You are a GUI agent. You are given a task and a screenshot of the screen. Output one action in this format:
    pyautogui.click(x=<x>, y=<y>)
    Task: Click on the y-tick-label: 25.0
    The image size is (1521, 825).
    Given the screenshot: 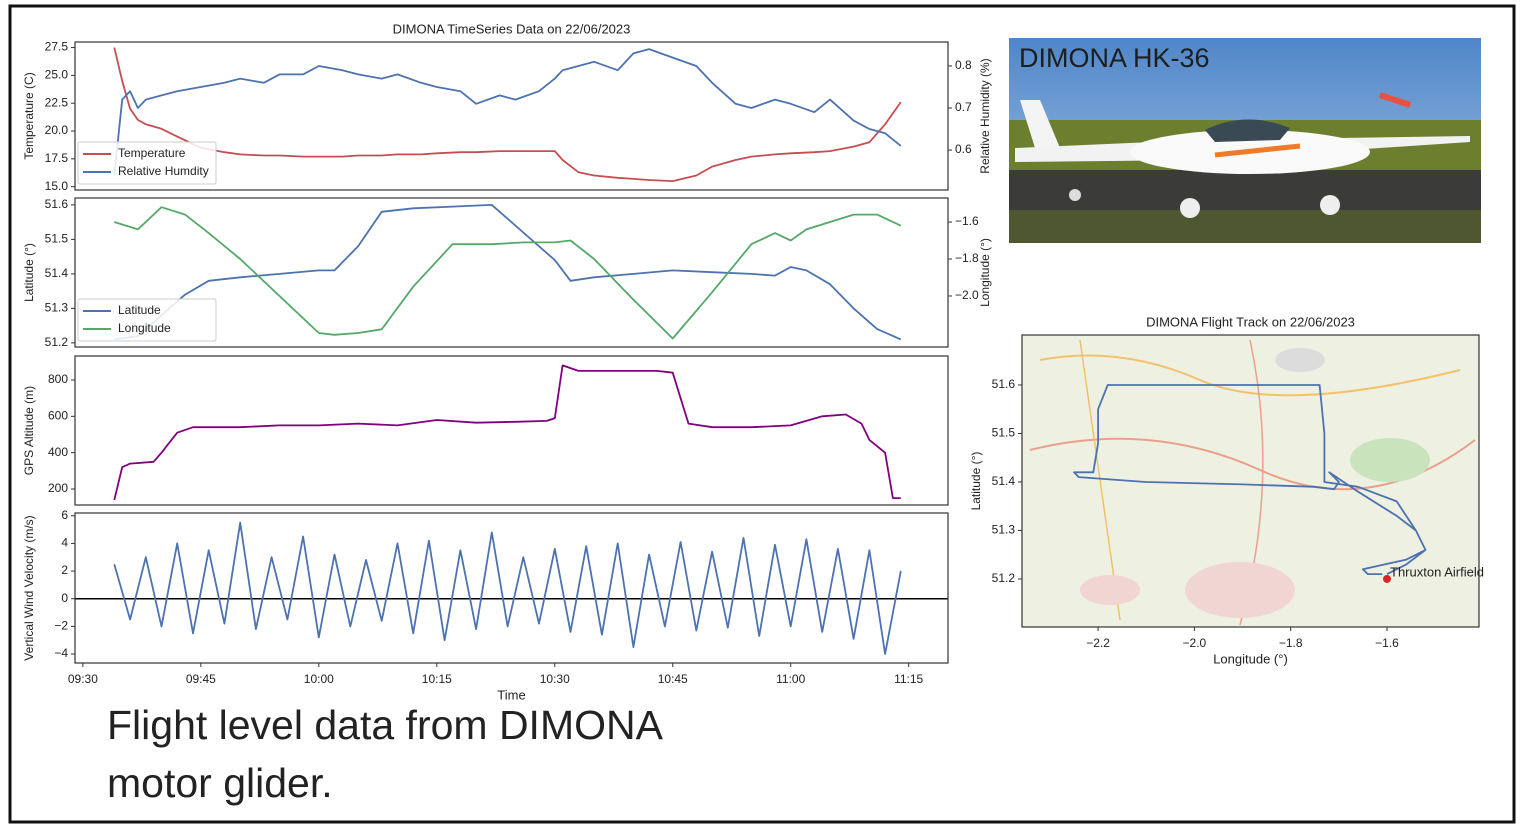 What is the action you would take?
    pyautogui.click(x=57, y=75)
    